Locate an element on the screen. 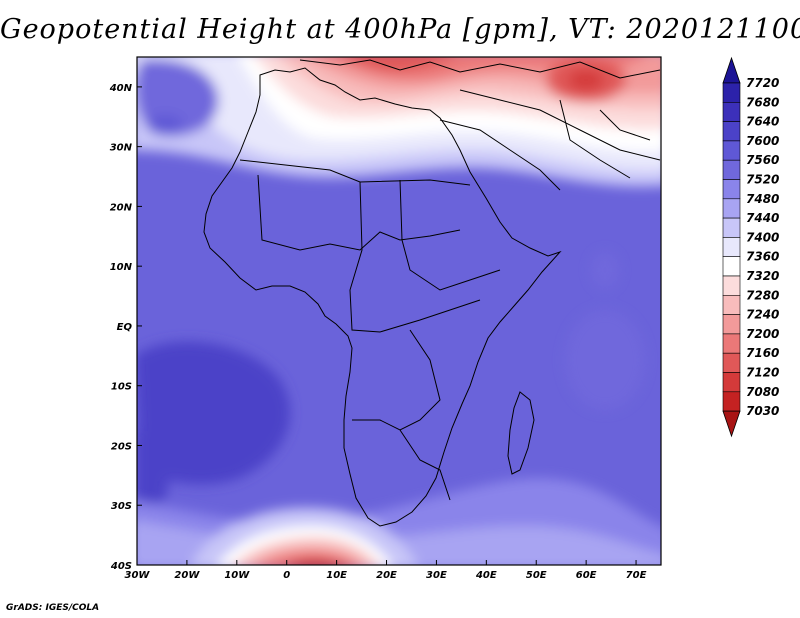 This screenshot has height=618, width=800. colorbar-label: 7680 is located at coordinates (762, 102).